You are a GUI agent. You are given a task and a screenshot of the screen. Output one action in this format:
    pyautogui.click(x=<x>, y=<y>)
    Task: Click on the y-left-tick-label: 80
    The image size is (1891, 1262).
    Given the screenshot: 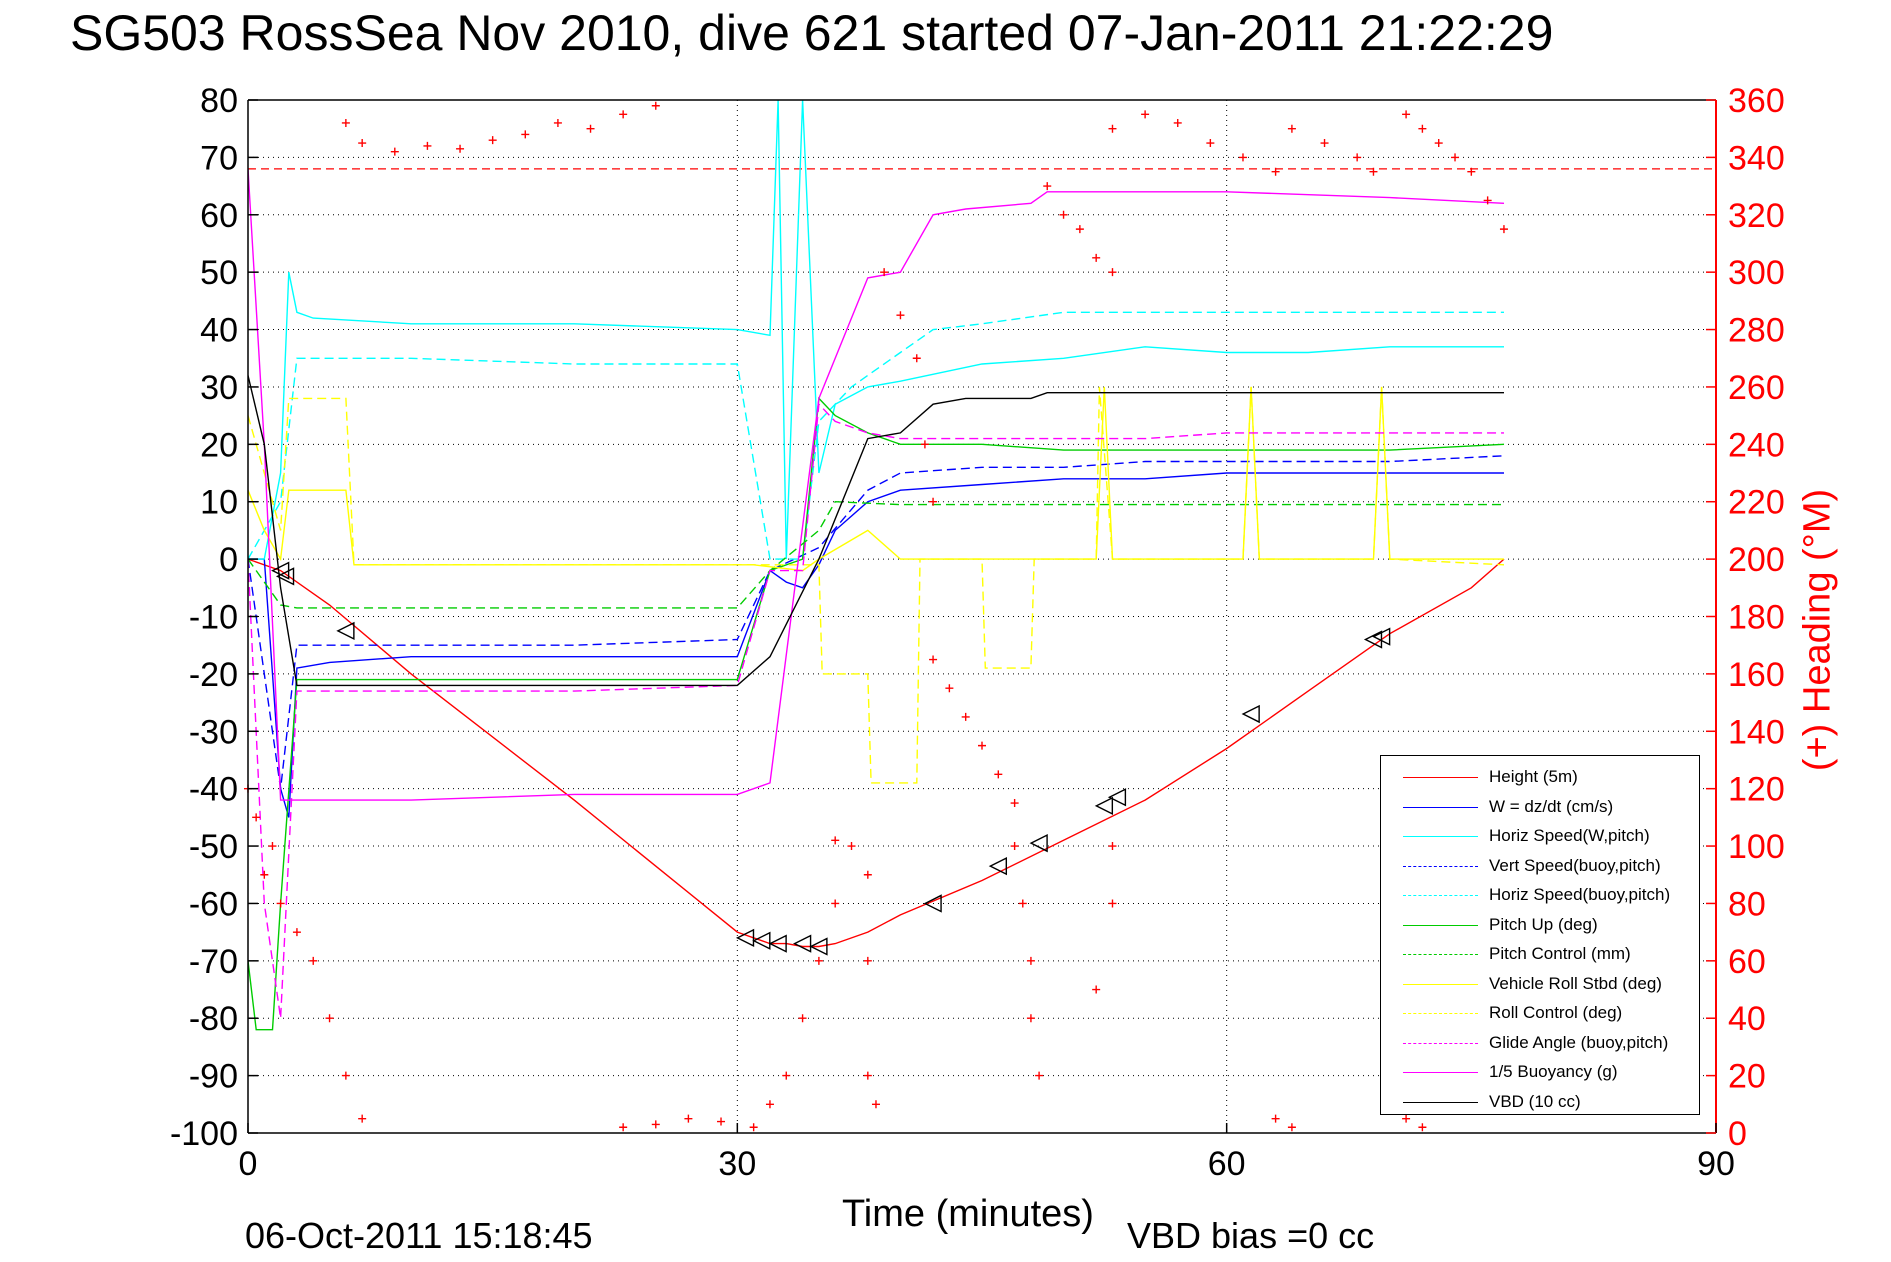 What is the action you would take?
    pyautogui.click(x=219, y=101)
    